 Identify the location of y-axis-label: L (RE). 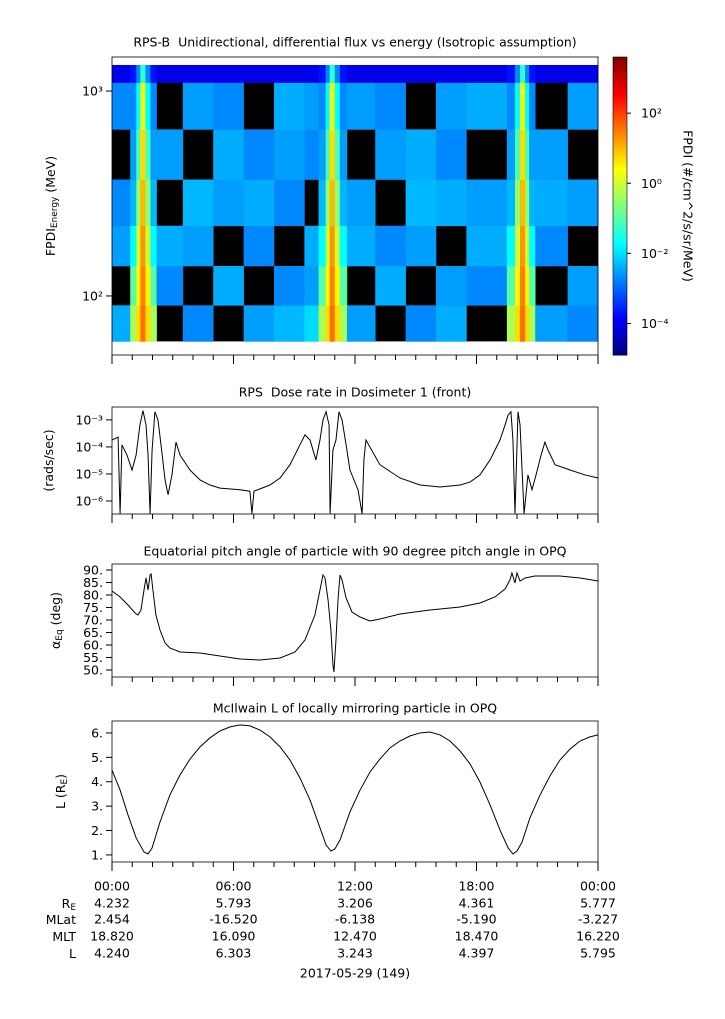
(62, 791).